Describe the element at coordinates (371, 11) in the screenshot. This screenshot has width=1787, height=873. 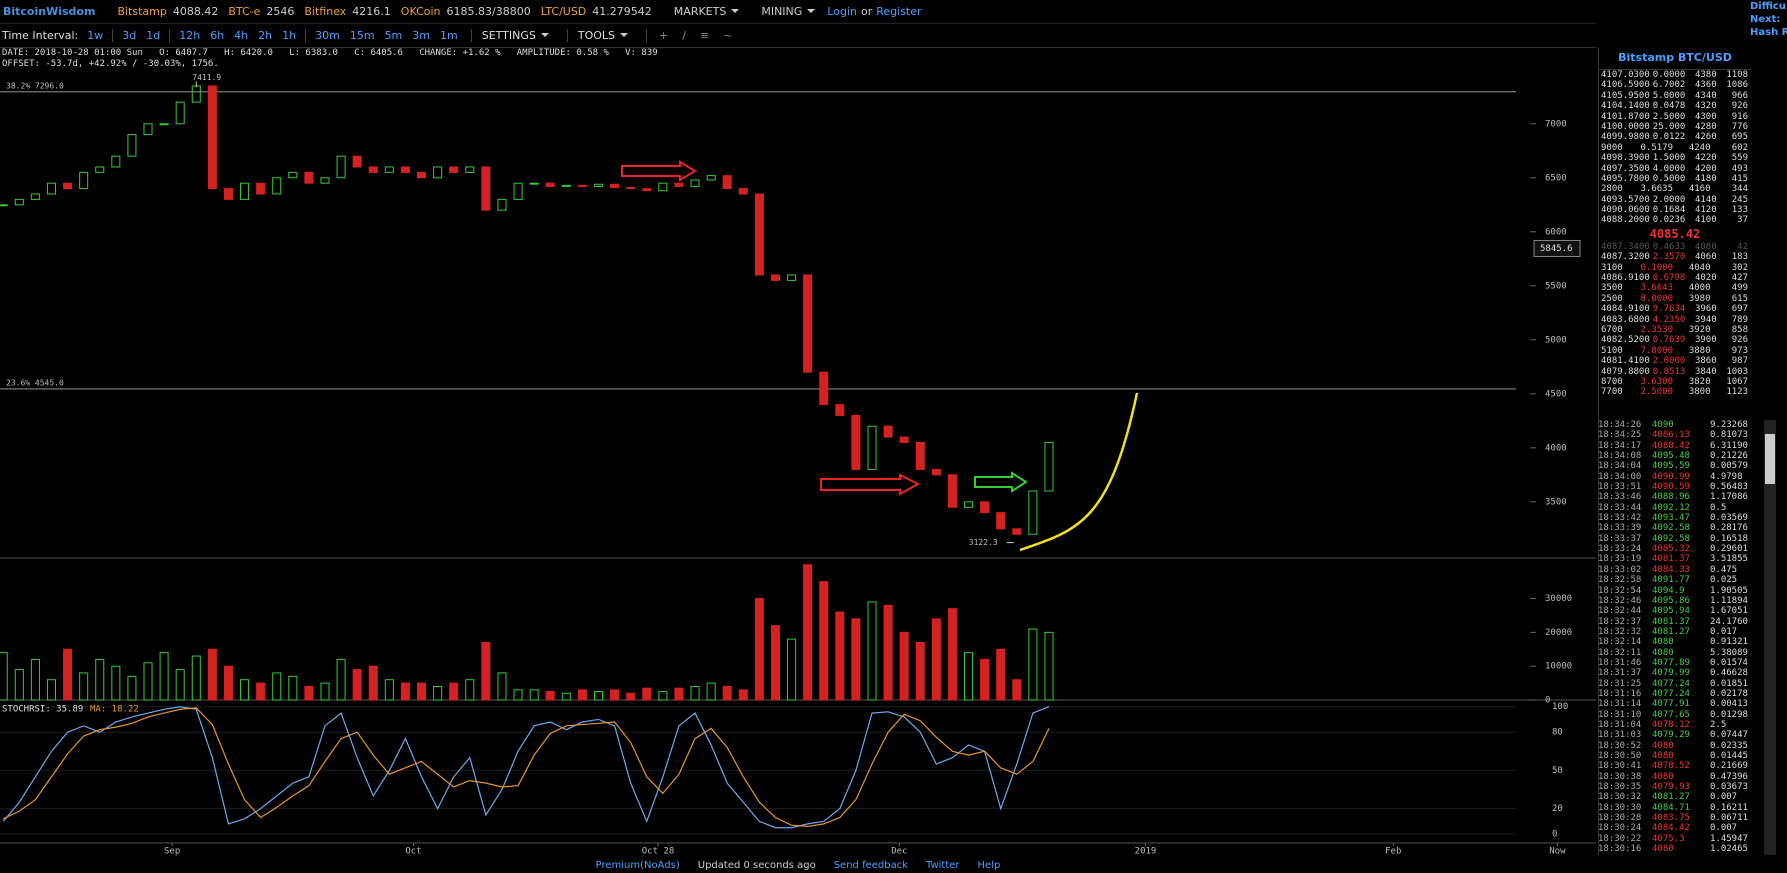
I see `ticker-price: 4216.1` at that location.